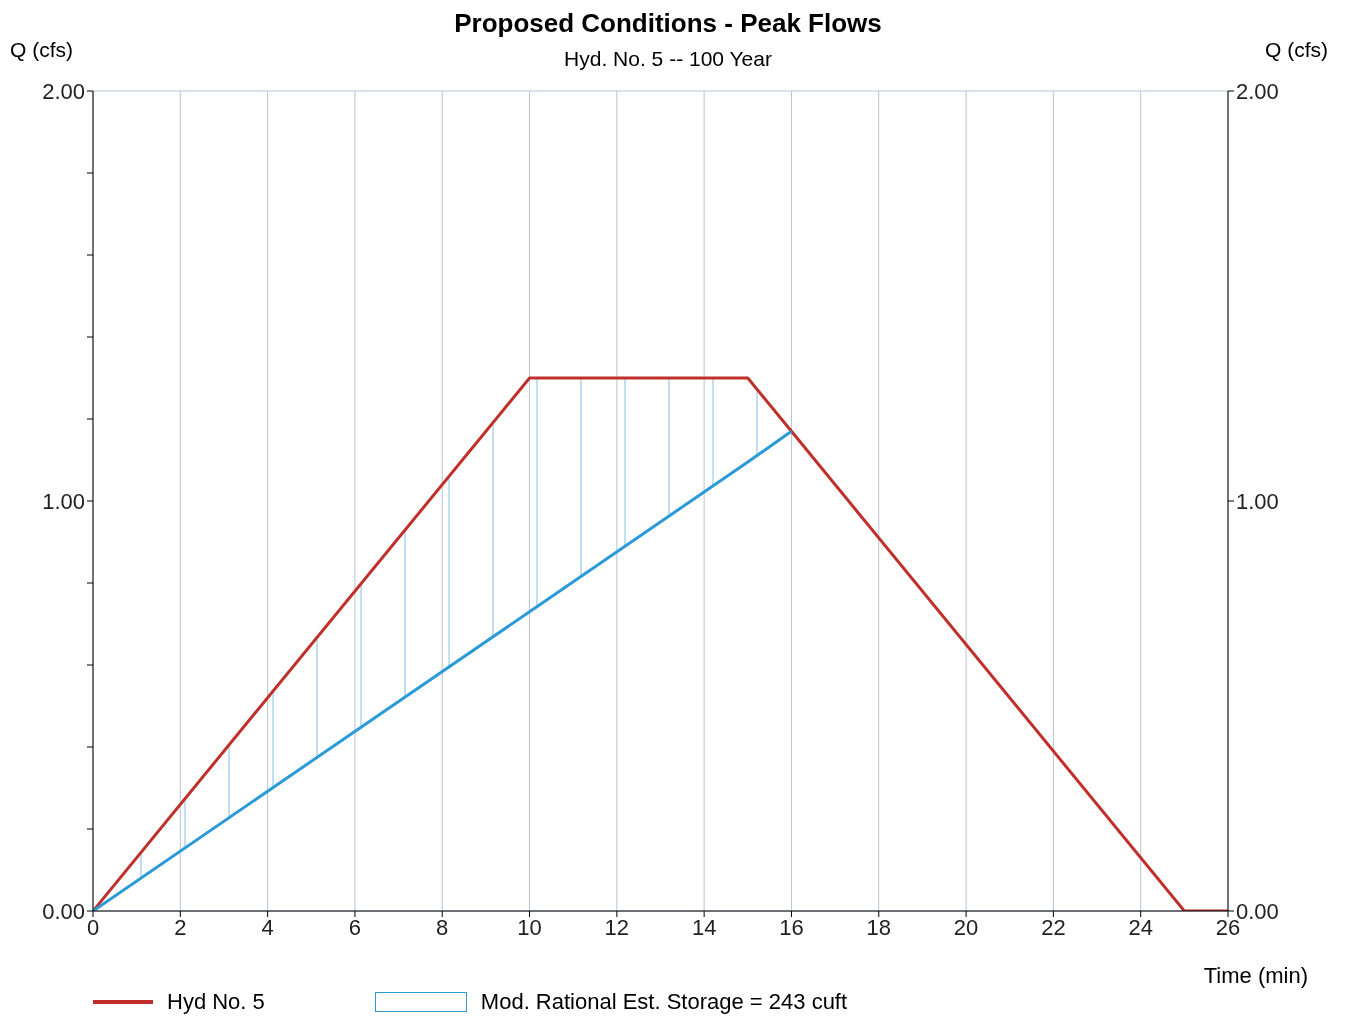 This screenshot has width=1365, height=1019. I want to click on x-tick-label: 0, so click(93, 927).